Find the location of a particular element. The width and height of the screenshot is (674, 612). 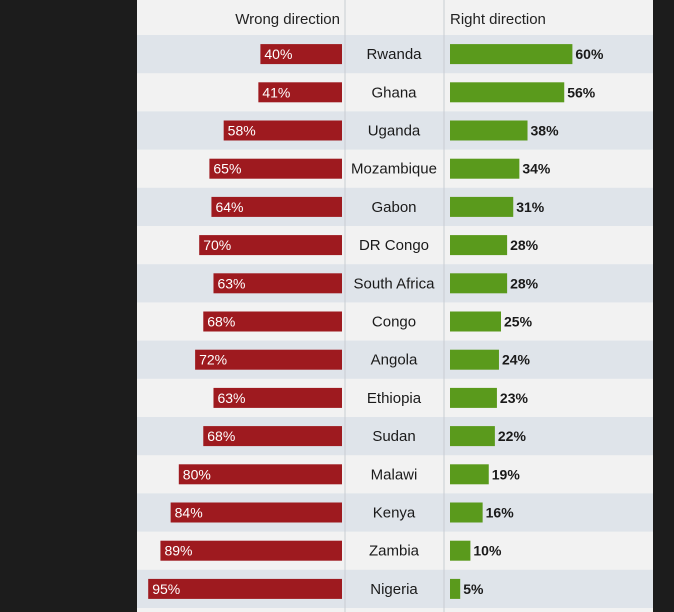

country-label: Sudan is located at coordinates (393, 436).